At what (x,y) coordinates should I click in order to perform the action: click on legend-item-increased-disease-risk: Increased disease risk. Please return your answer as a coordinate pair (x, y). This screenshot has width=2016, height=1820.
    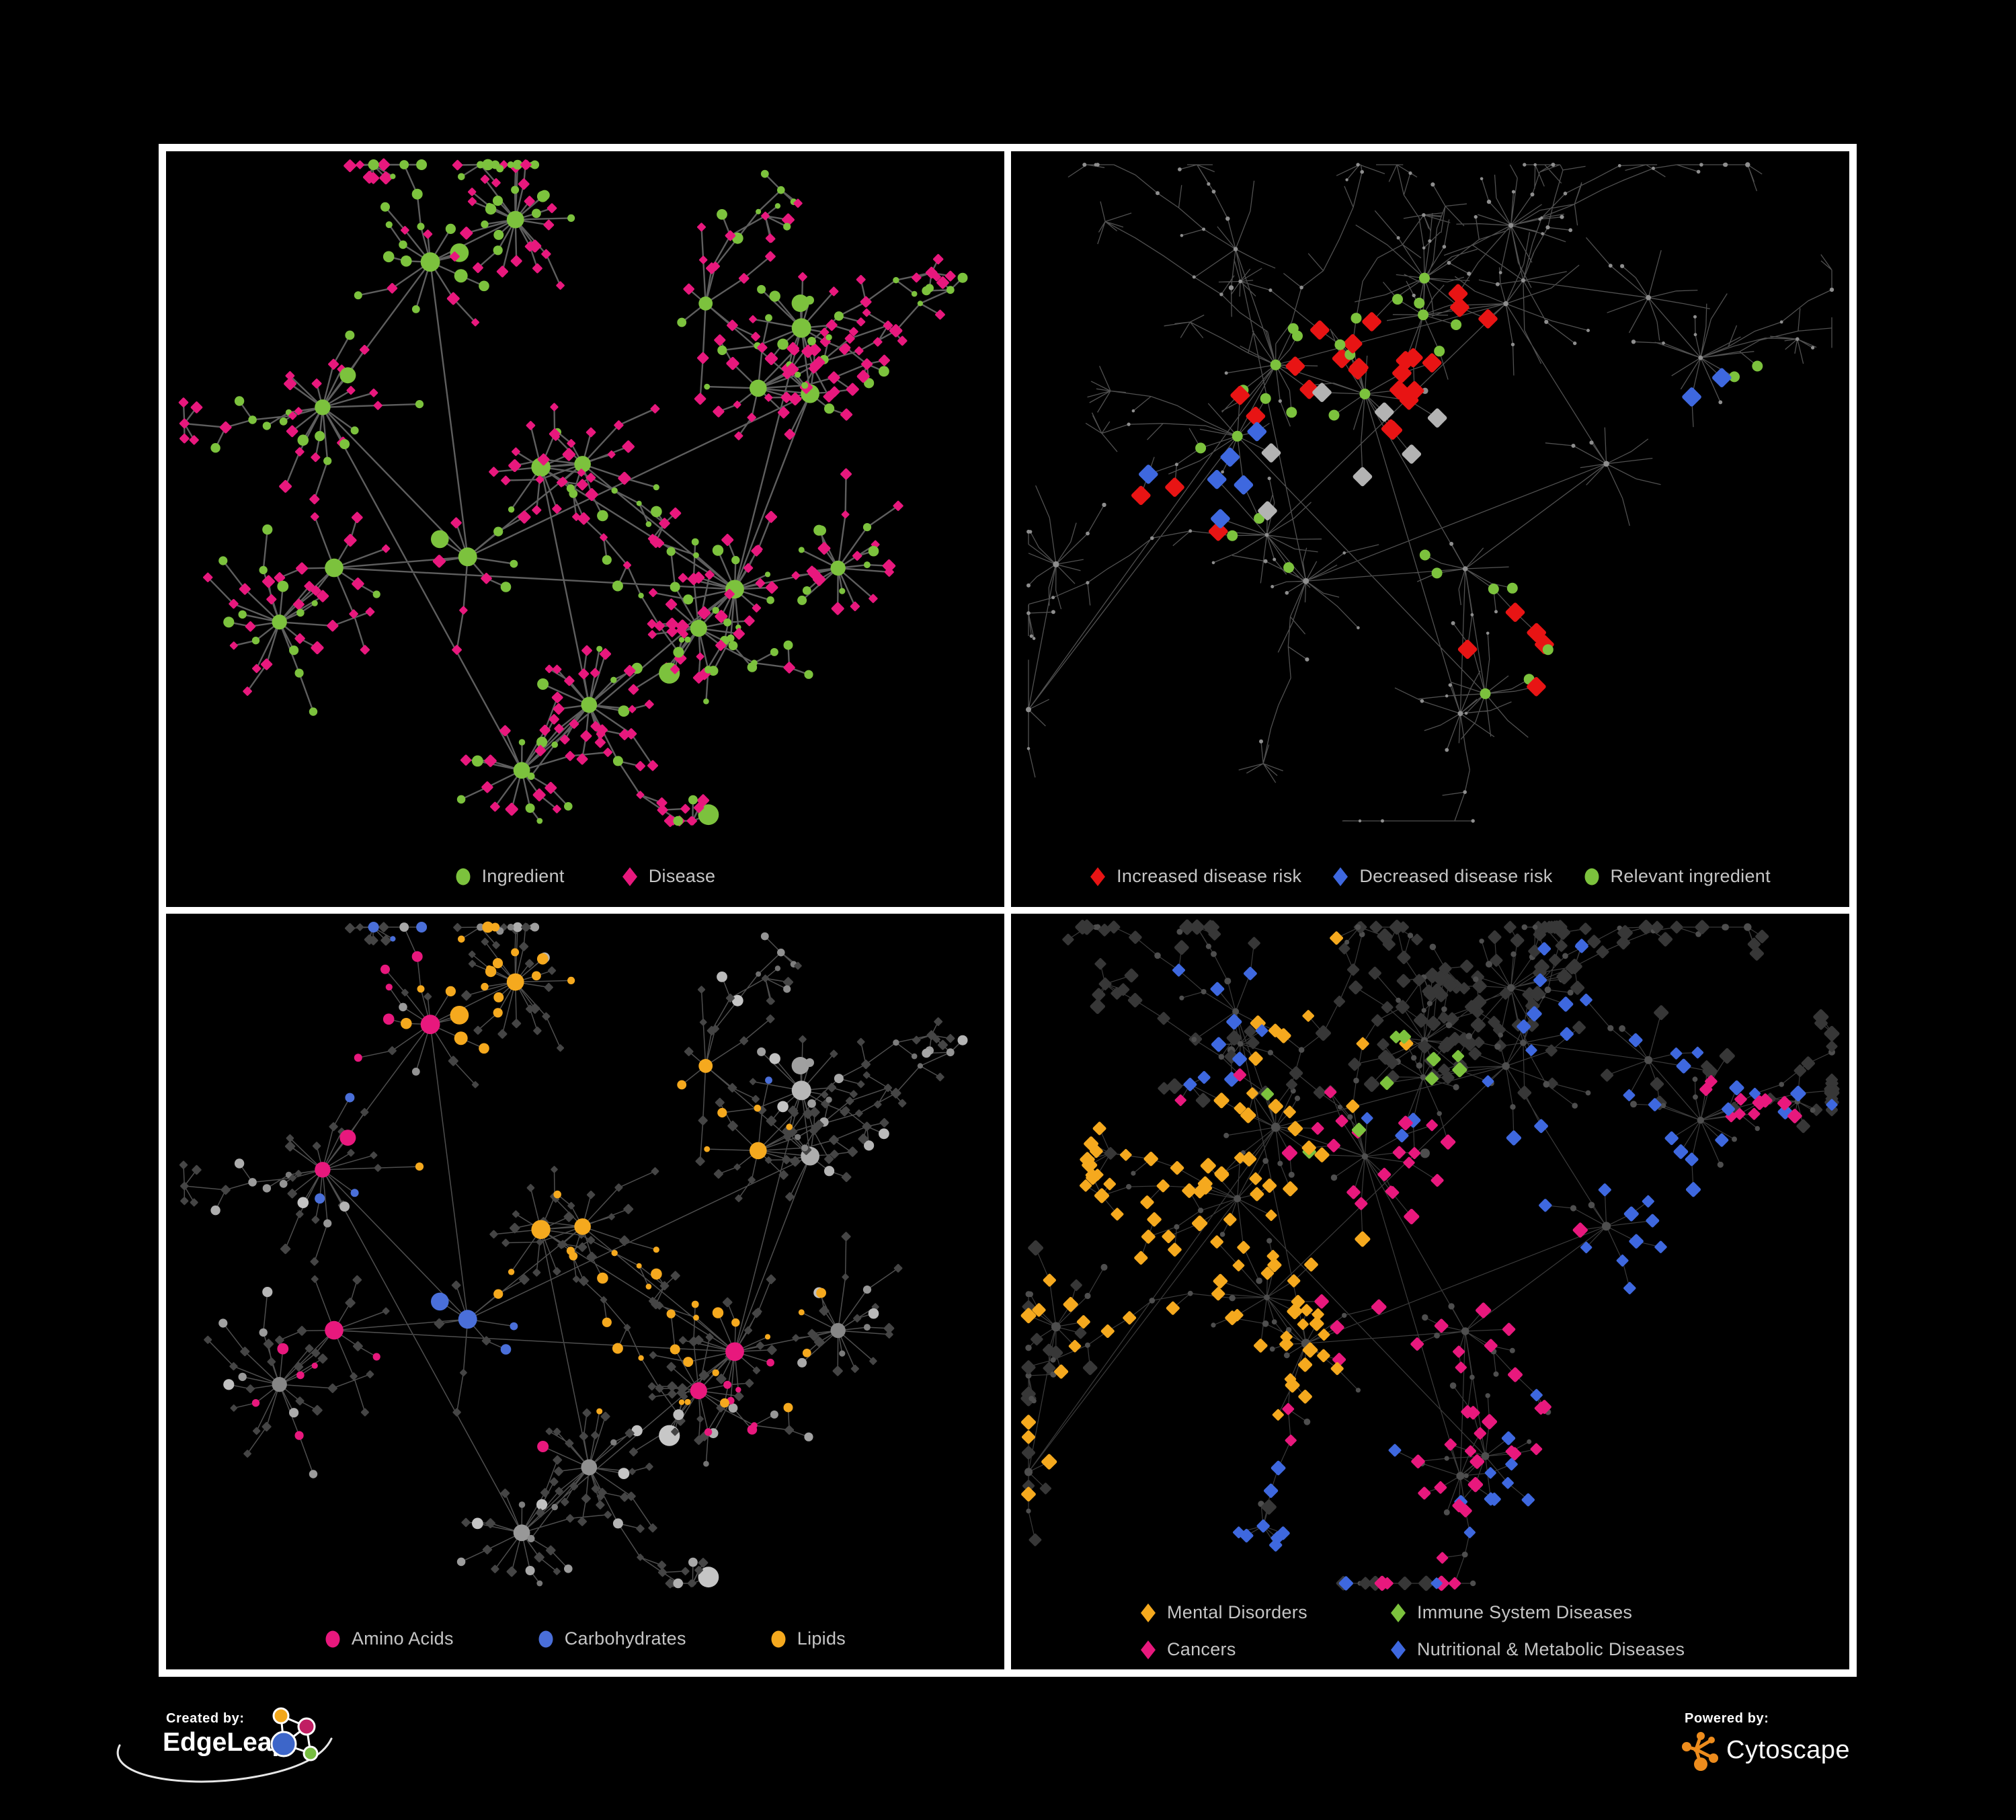
    Looking at the image, I should click on (1195, 876).